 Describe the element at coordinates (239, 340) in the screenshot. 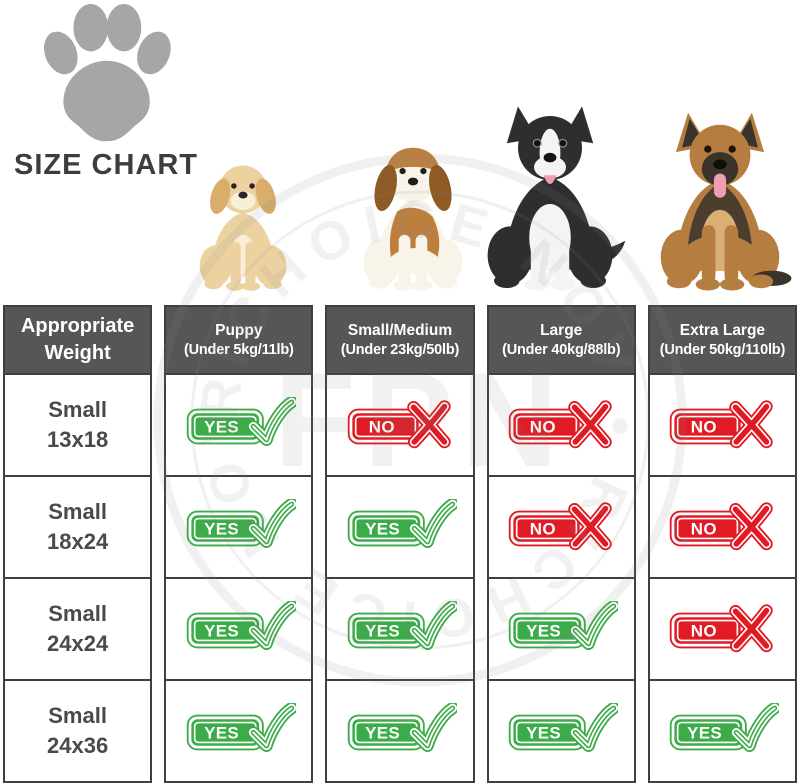

I see `column-header-puppy: Puppy (Under 5kg/11lb)` at that location.